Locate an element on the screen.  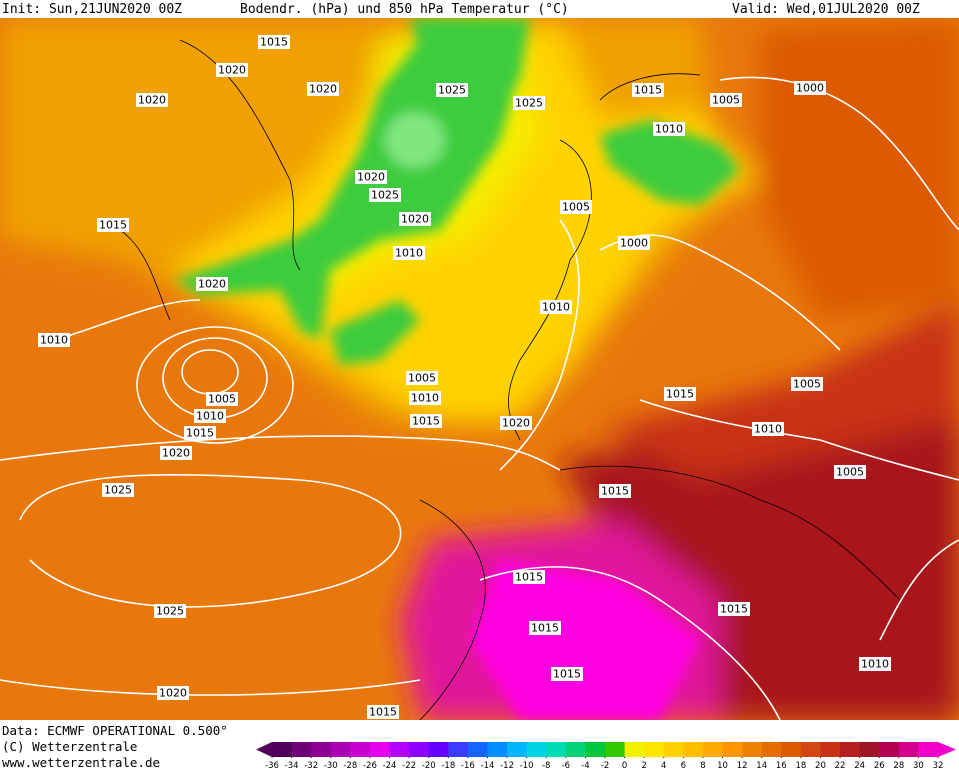
colorbar-tick-label: -14 is located at coordinates (488, 765).